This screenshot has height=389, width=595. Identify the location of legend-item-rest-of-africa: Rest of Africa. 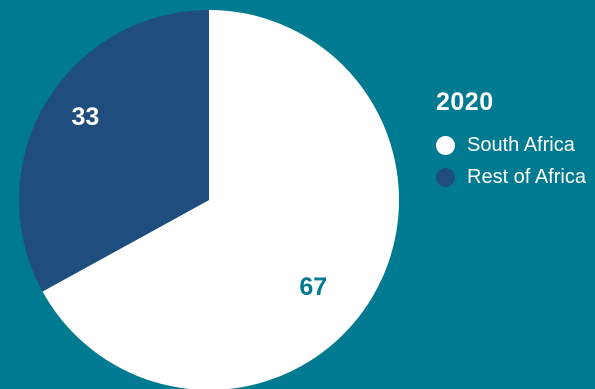
(511, 177).